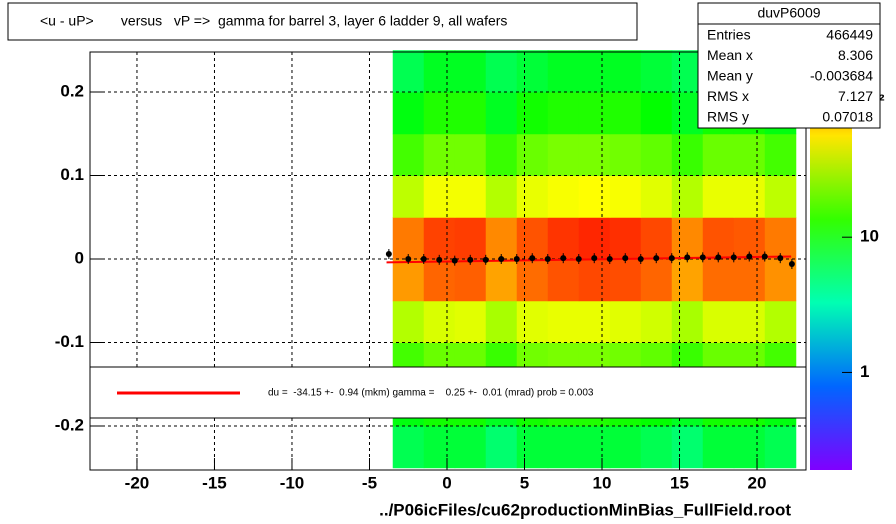  Describe the element at coordinates (369, 482) in the screenshot. I see `x-tick-label: -5` at that location.